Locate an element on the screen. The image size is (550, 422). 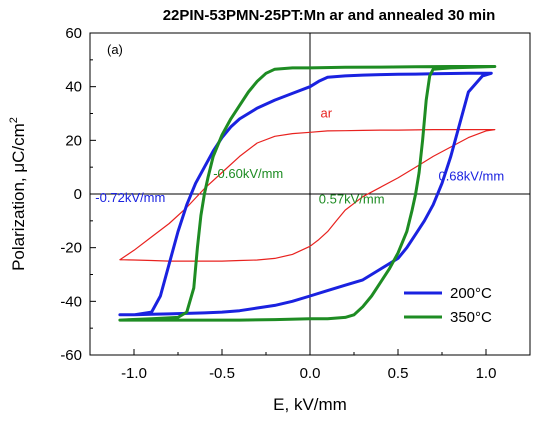
y-tick-label: 0 is located at coordinates (78, 194).